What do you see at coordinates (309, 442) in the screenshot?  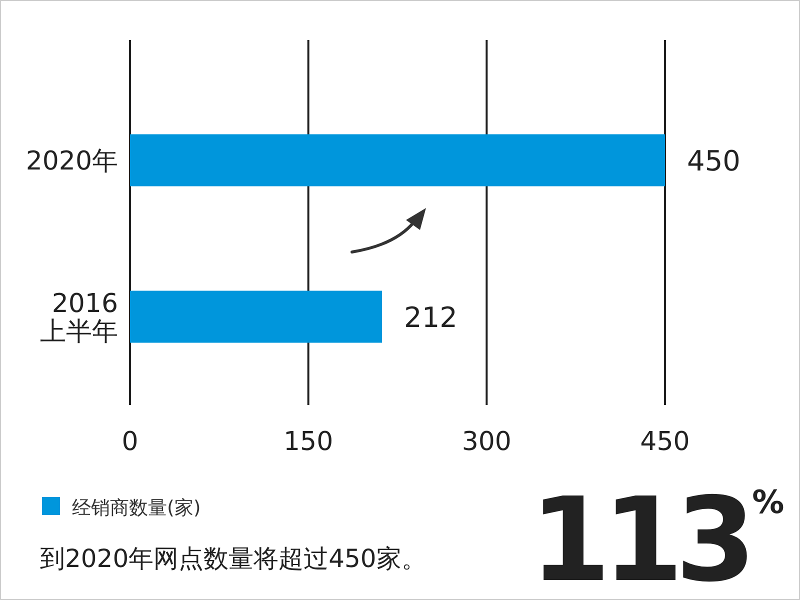 I see `x-tick-label: 150` at bounding box center [309, 442].